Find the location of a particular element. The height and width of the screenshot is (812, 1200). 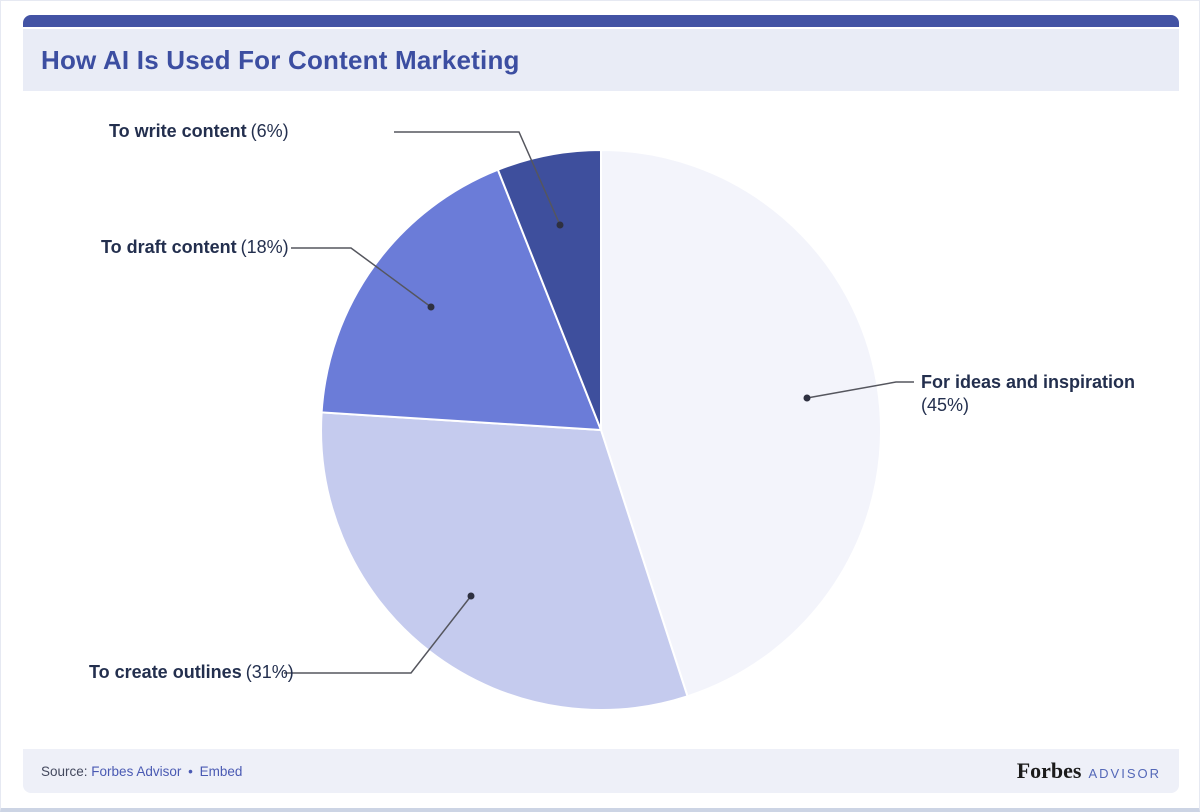

leader-line-draft-content is located at coordinates (361, 277).